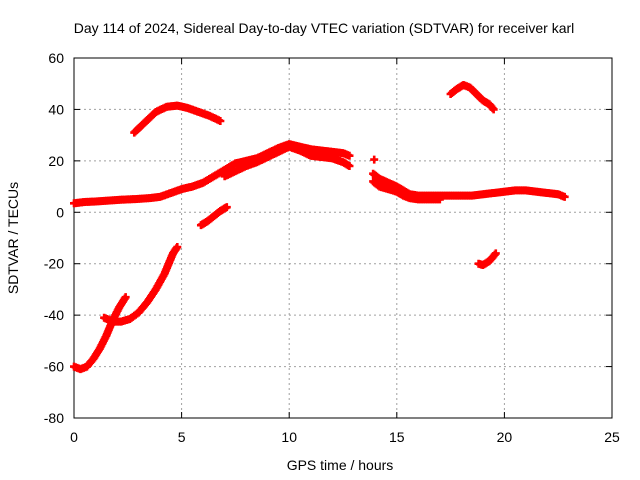 The width and height of the screenshot is (640, 480). What do you see at coordinates (345, 437) in the screenshot?
I see `x-tick-labels: 0 5 10 15 20 25` at bounding box center [345, 437].